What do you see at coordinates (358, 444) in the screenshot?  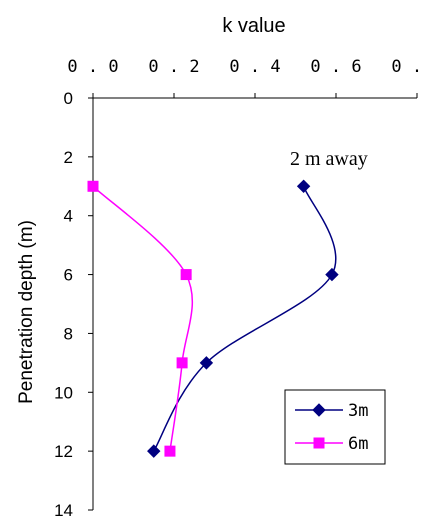 I see `legend-label-6m: 6m` at bounding box center [358, 444].